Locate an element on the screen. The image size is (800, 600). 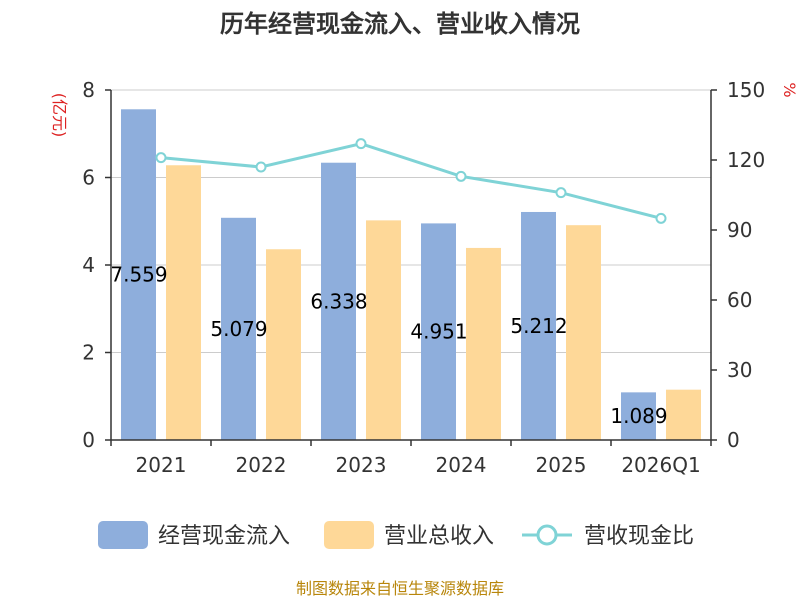
legend-swatch-cash-inflow is located at coordinates (123, 535).